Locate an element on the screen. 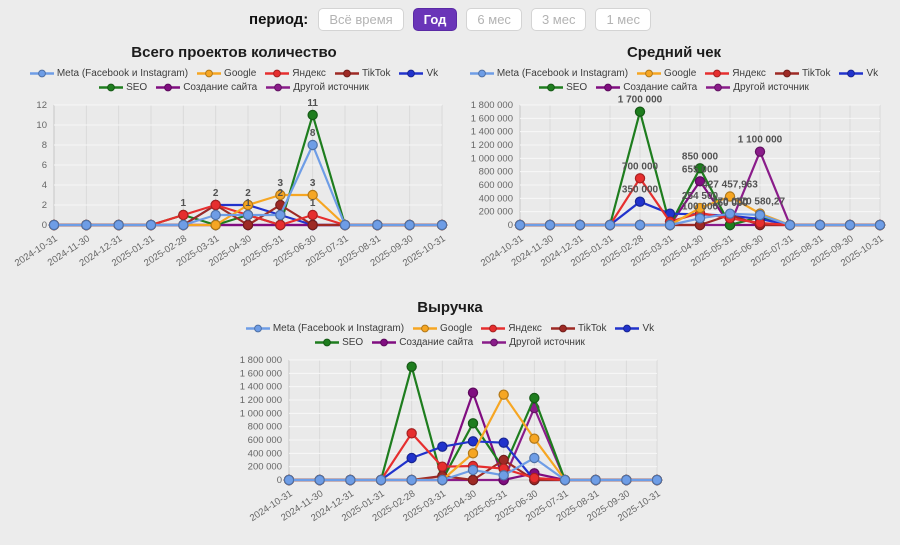 The width and height of the screenshot is (900, 545). svg-text: 170 580,27 is located at coordinates (760, 202).